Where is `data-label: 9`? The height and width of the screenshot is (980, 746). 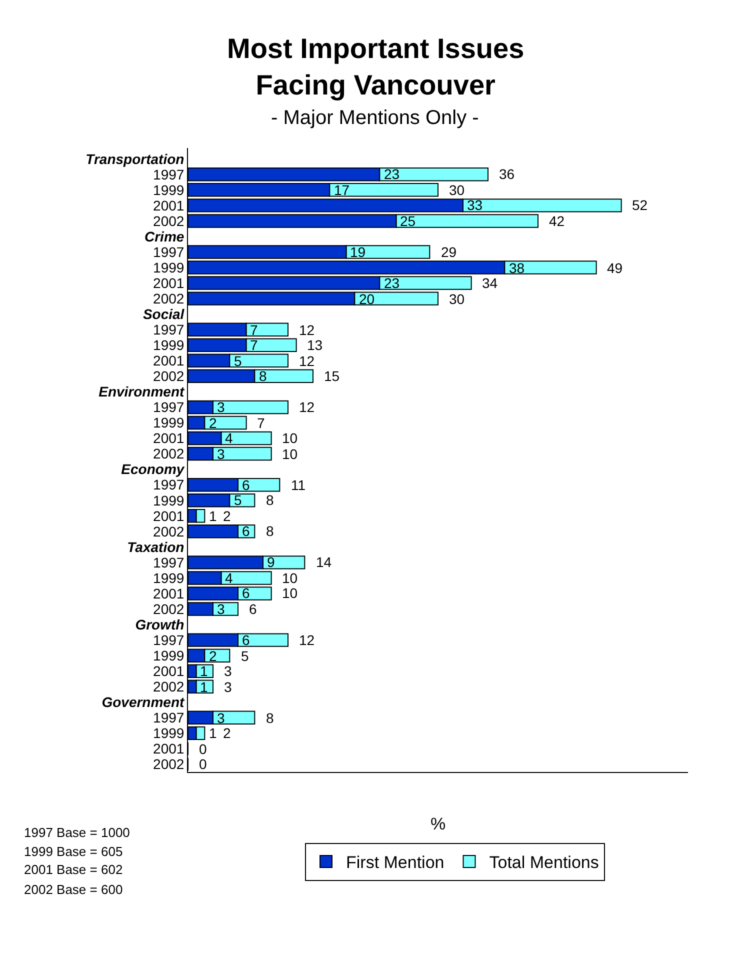
data-label: 9 is located at coordinates (271, 562).